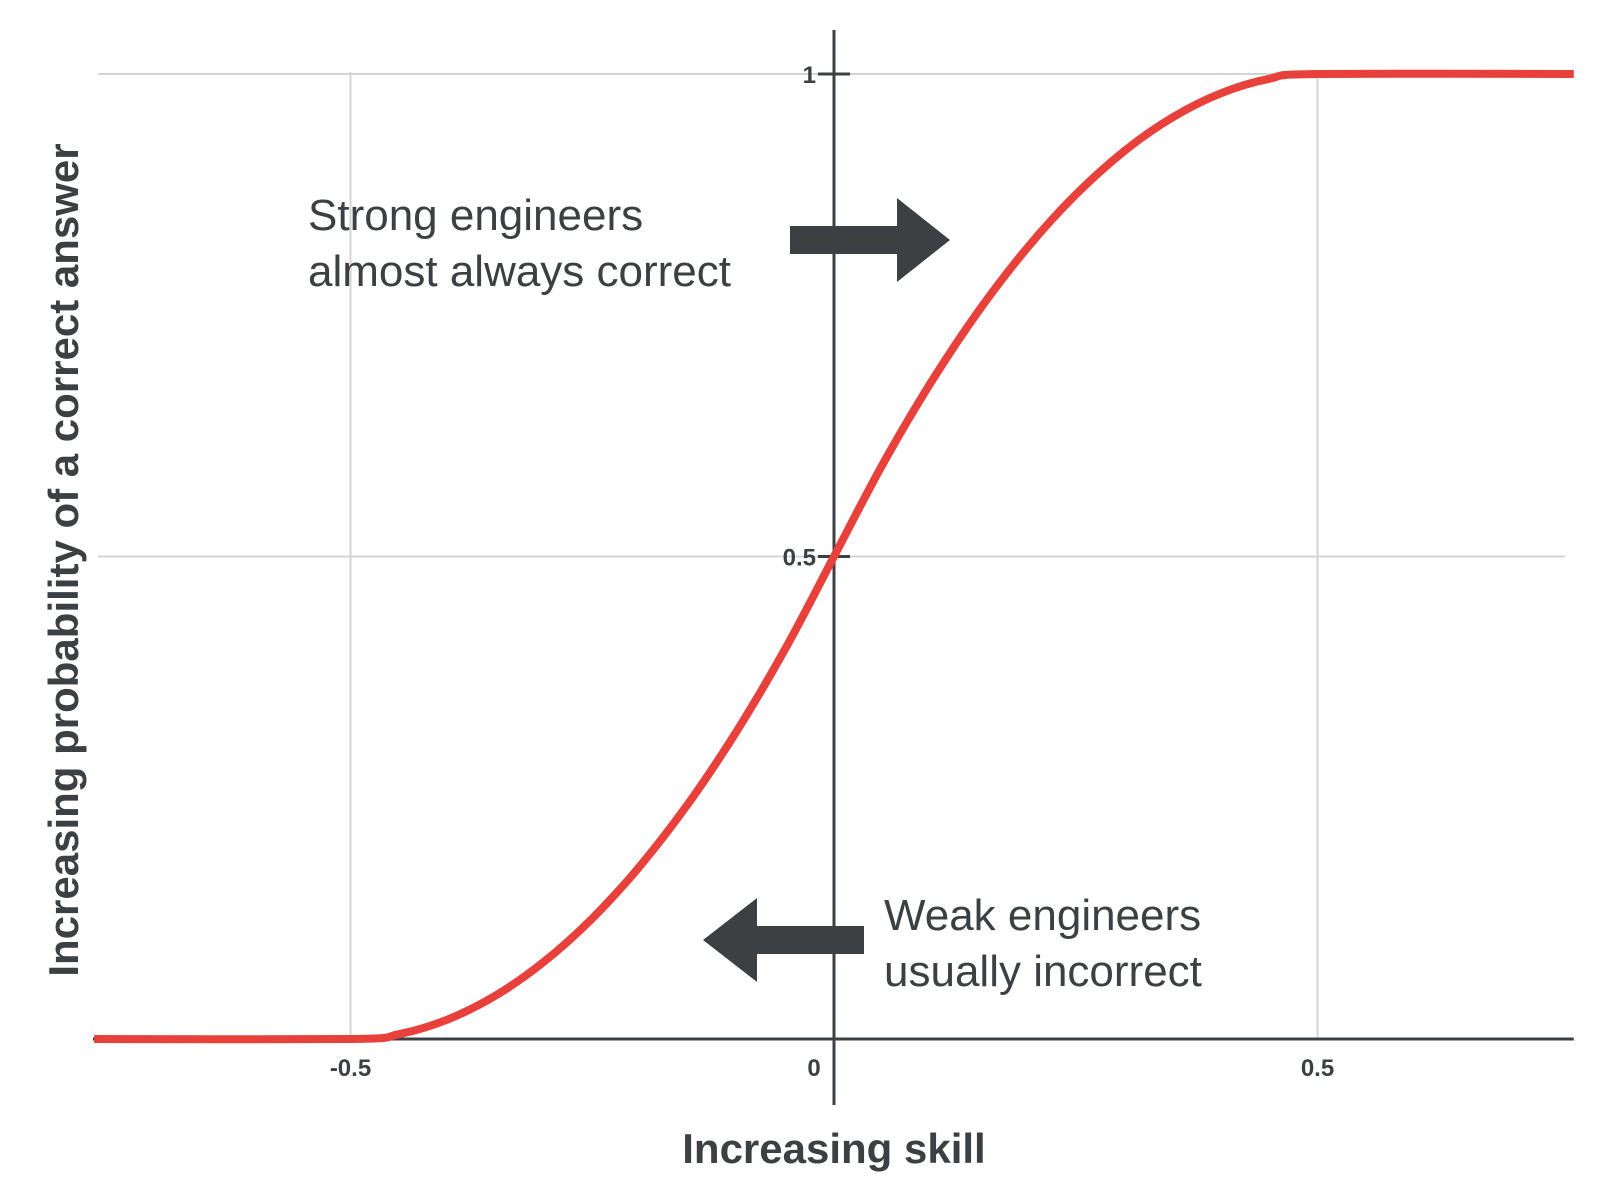 The height and width of the screenshot is (1200, 1600). I want to click on annotation-weak-line-2: usually incorrect, so click(1043, 971).